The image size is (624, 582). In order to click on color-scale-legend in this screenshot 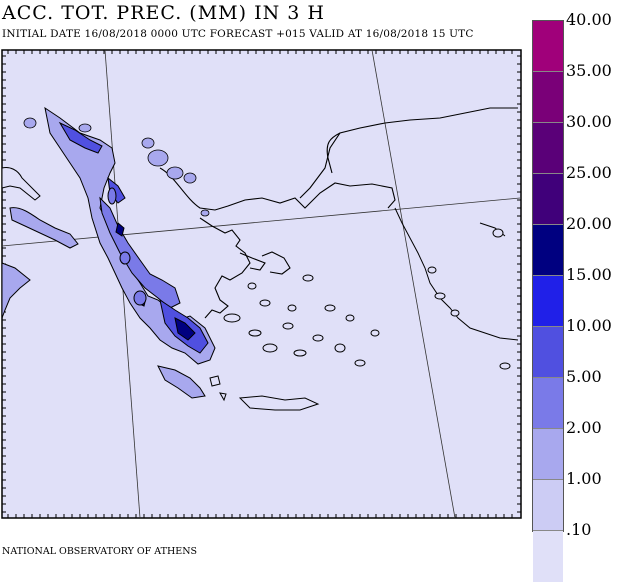, I will do `click(548, 301)`.